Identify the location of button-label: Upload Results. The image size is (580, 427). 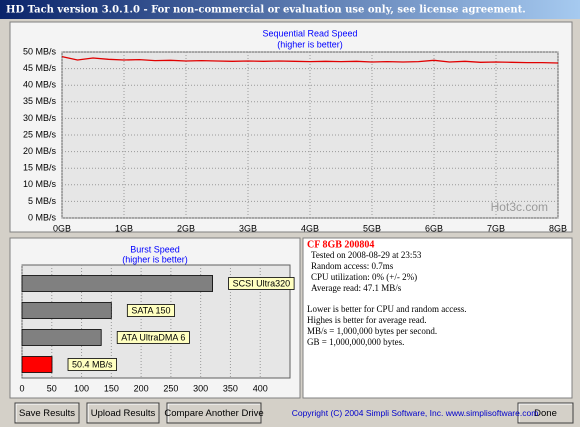
(123, 413).